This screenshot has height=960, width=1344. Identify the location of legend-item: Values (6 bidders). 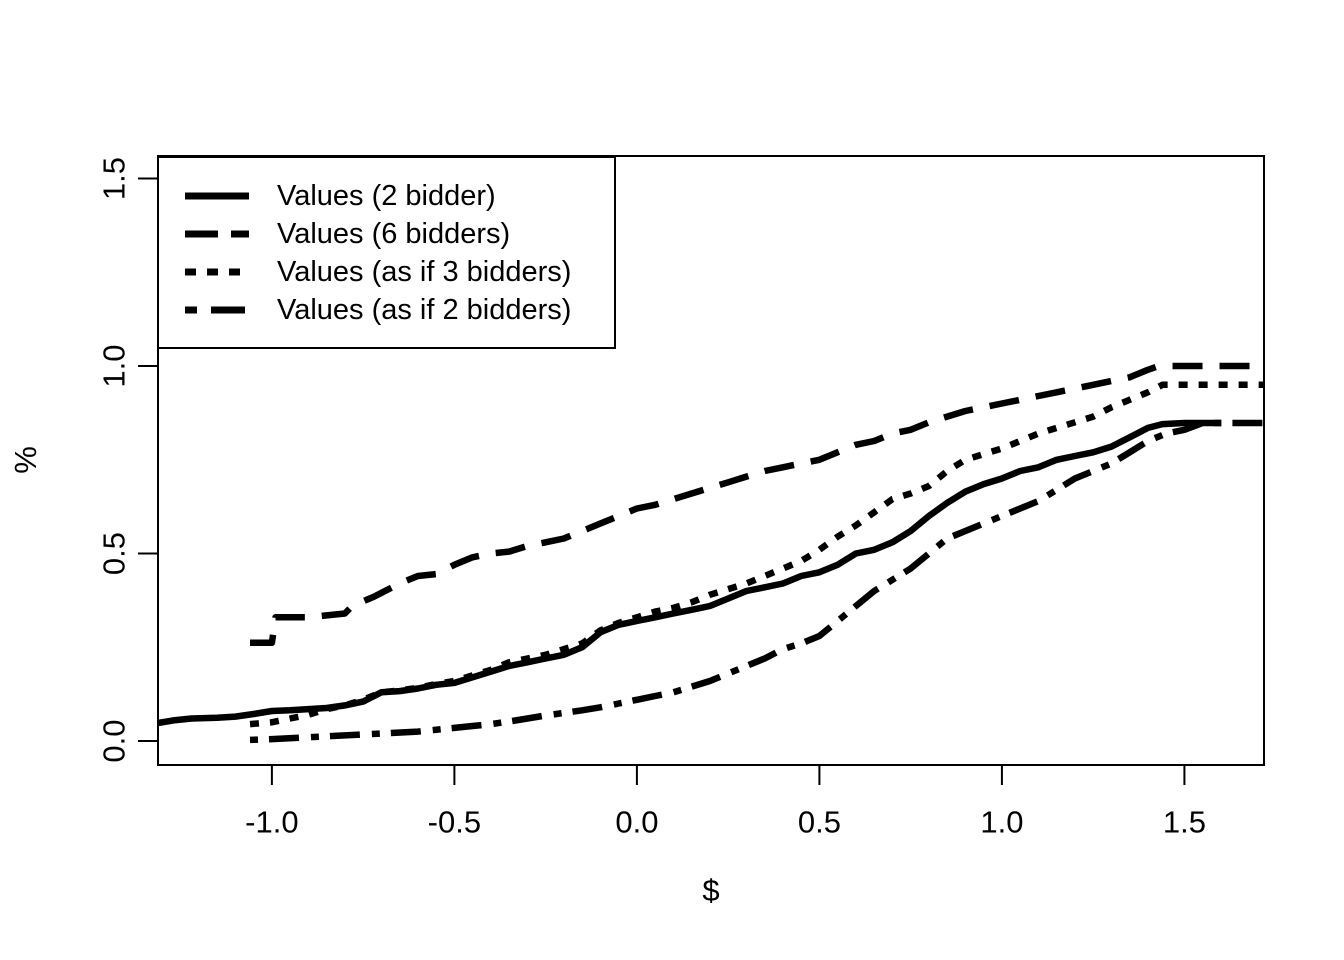
(347, 234).